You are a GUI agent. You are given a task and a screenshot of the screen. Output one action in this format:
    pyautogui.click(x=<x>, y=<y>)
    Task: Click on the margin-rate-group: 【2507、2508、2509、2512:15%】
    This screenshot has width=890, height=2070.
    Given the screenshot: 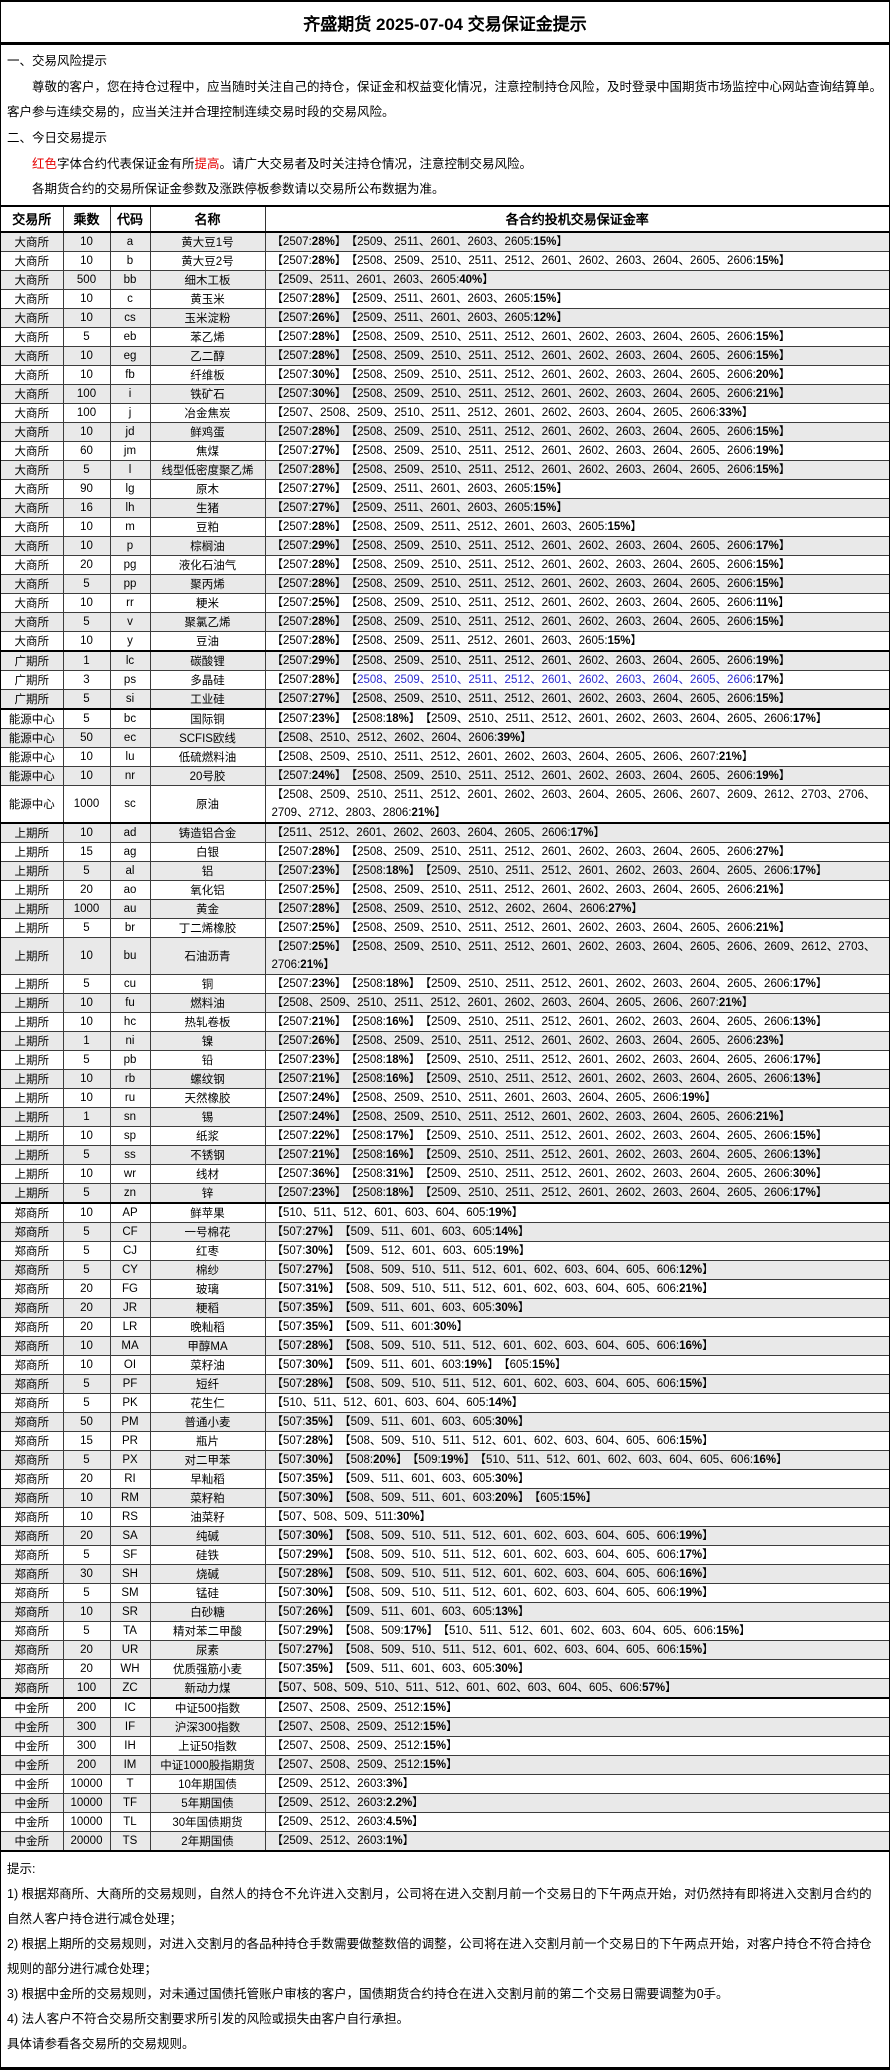 What is the action you would take?
    pyautogui.click(x=364, y=1707)
    